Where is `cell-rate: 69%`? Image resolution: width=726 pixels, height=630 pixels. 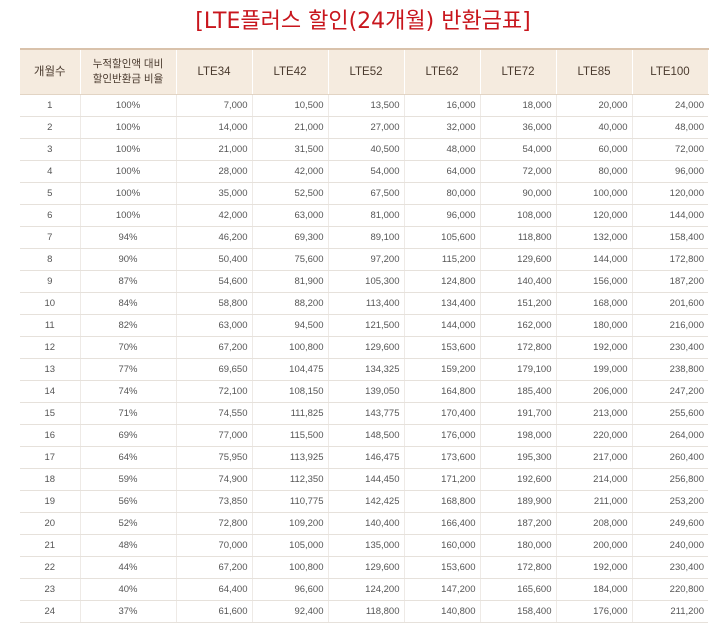
cell-rate: 69% is located at coordinates (128, 435).